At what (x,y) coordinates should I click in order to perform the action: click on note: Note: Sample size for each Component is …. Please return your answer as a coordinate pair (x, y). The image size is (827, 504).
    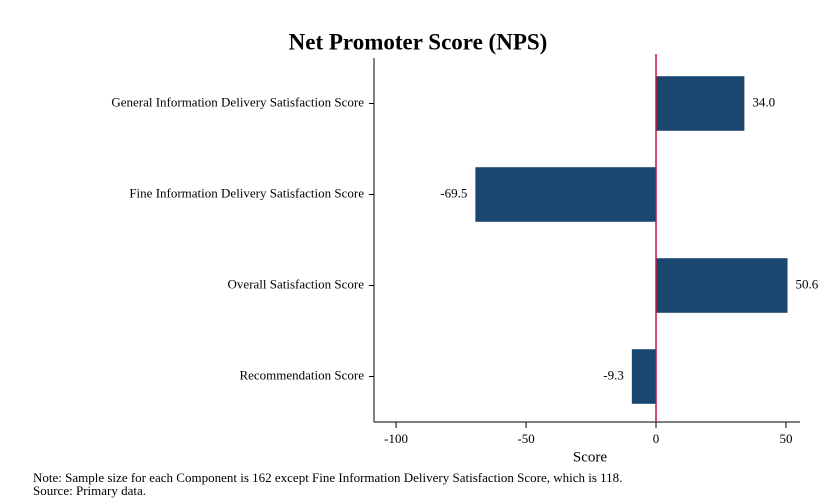
    Looking at the image, I should click on (327, 477).